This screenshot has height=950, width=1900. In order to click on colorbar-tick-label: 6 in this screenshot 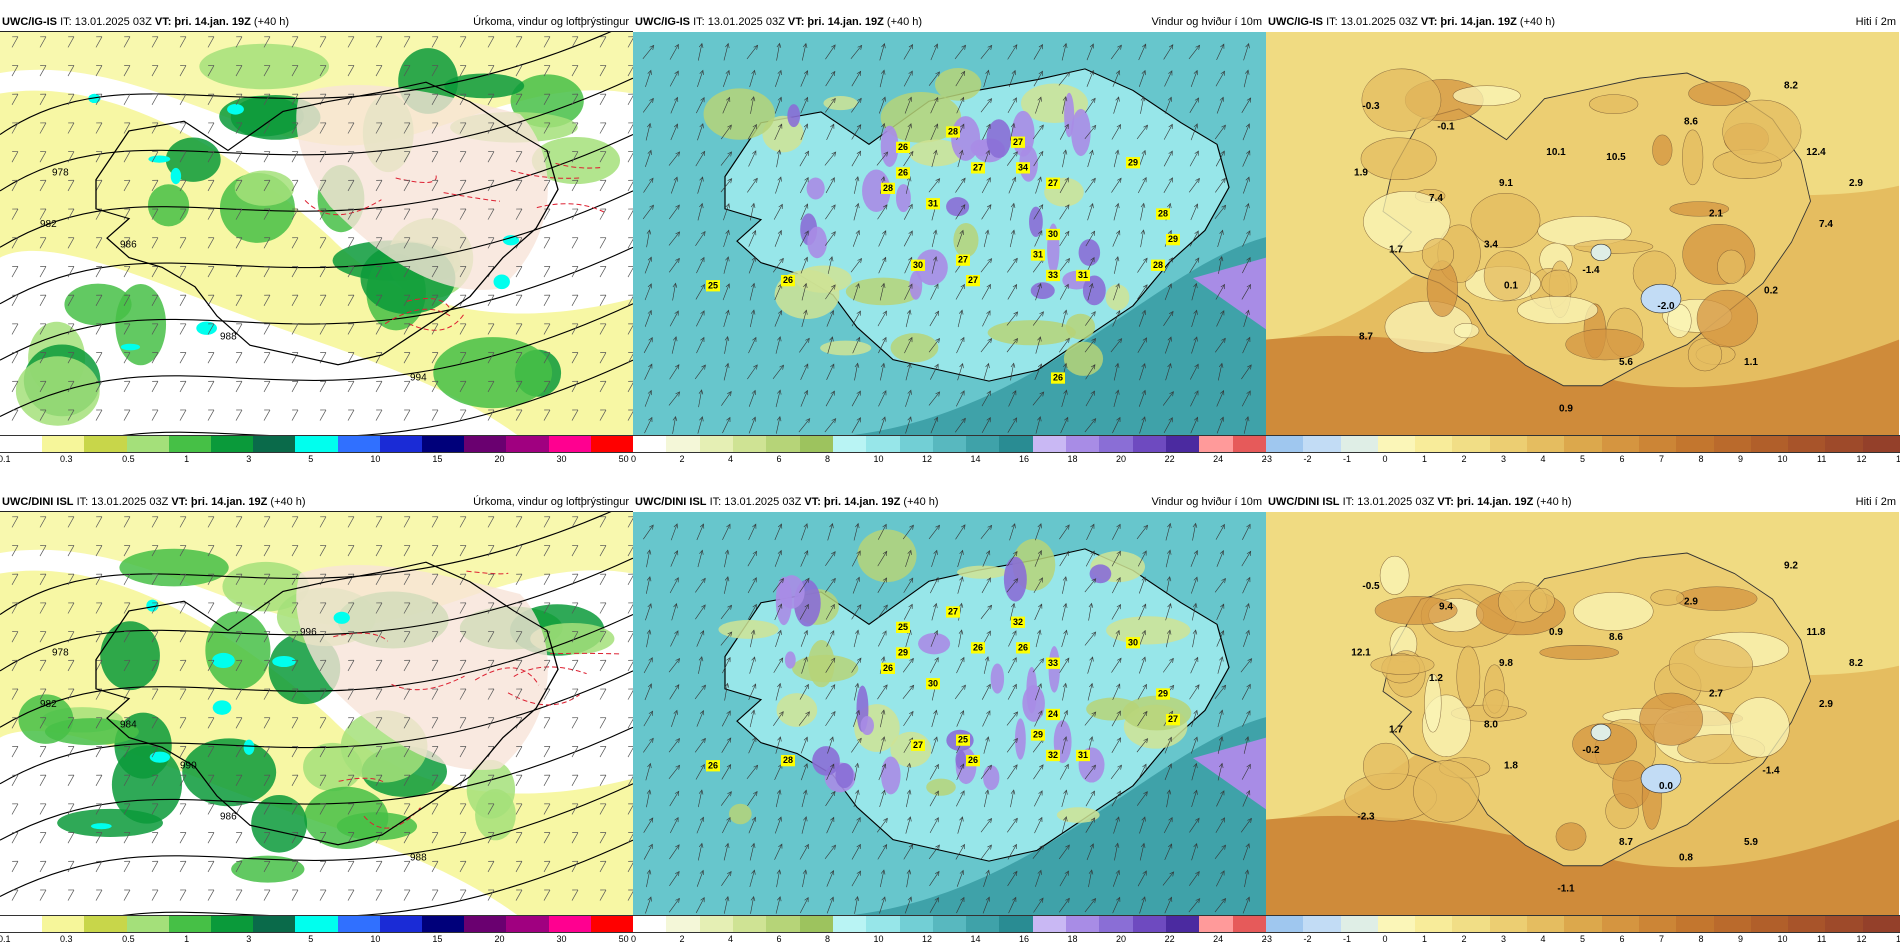, I will do `click(779, 459)`.